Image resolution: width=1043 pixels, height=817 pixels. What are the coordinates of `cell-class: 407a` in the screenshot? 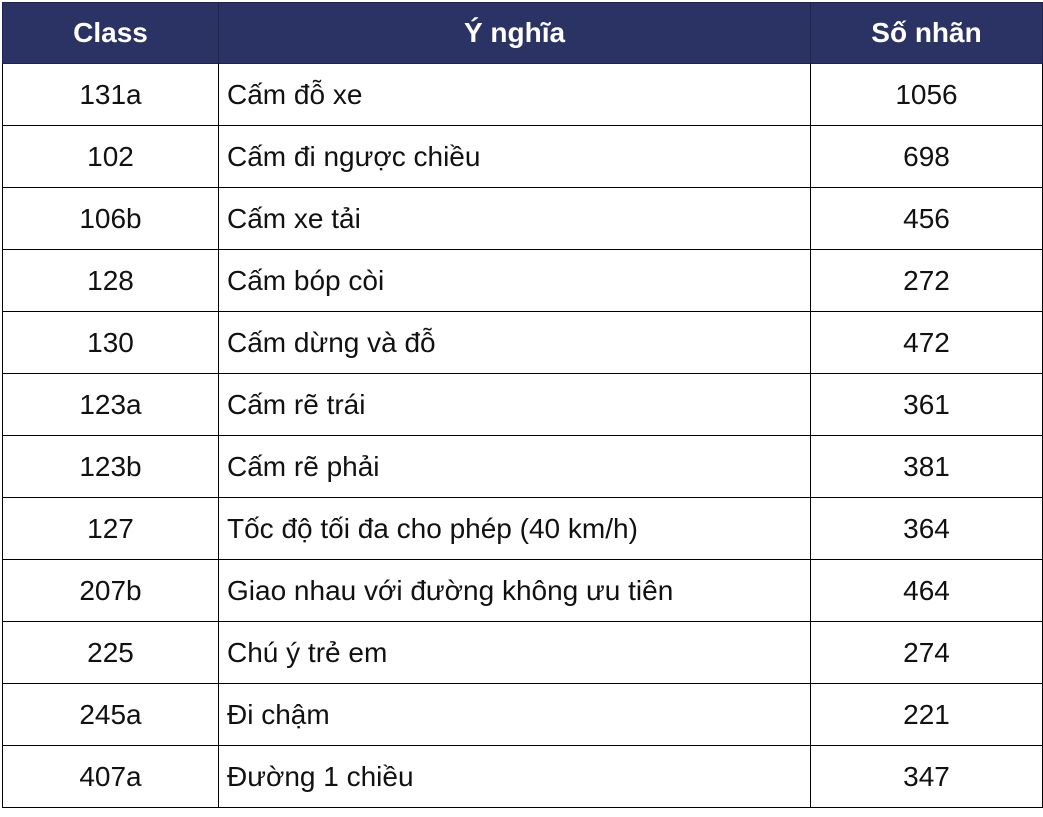 It's located at (110, 776).